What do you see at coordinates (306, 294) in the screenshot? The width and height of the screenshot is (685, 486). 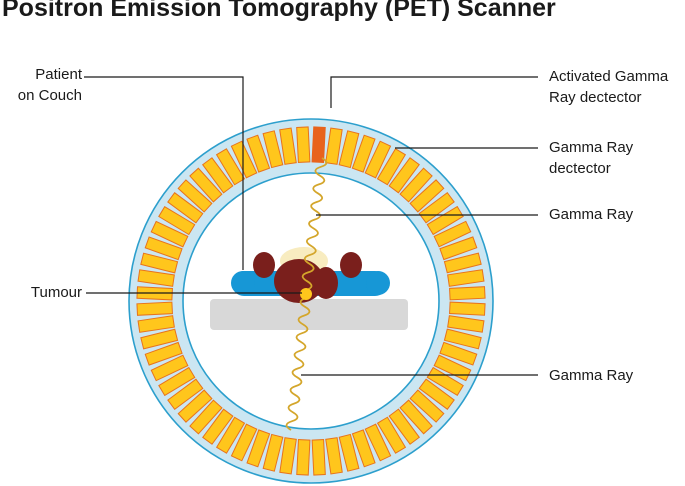 I see `tumour-dot` at bounding box center [306, 294].